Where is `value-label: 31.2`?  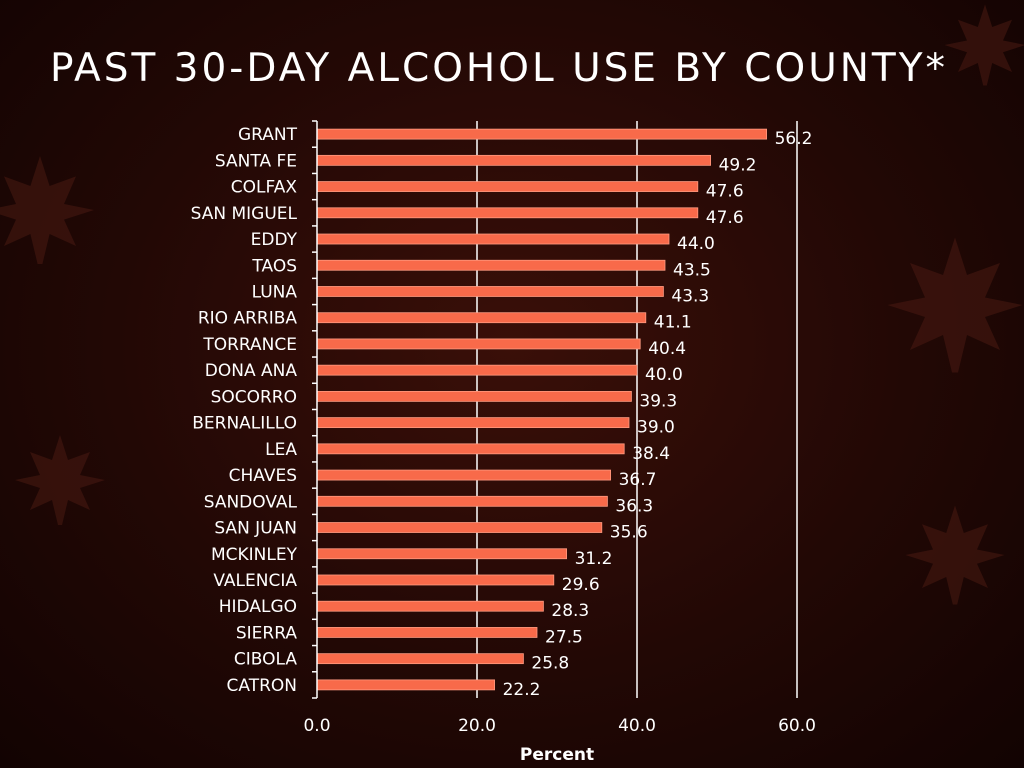 value-label: 31.2 is located at coordinates (594, 559).